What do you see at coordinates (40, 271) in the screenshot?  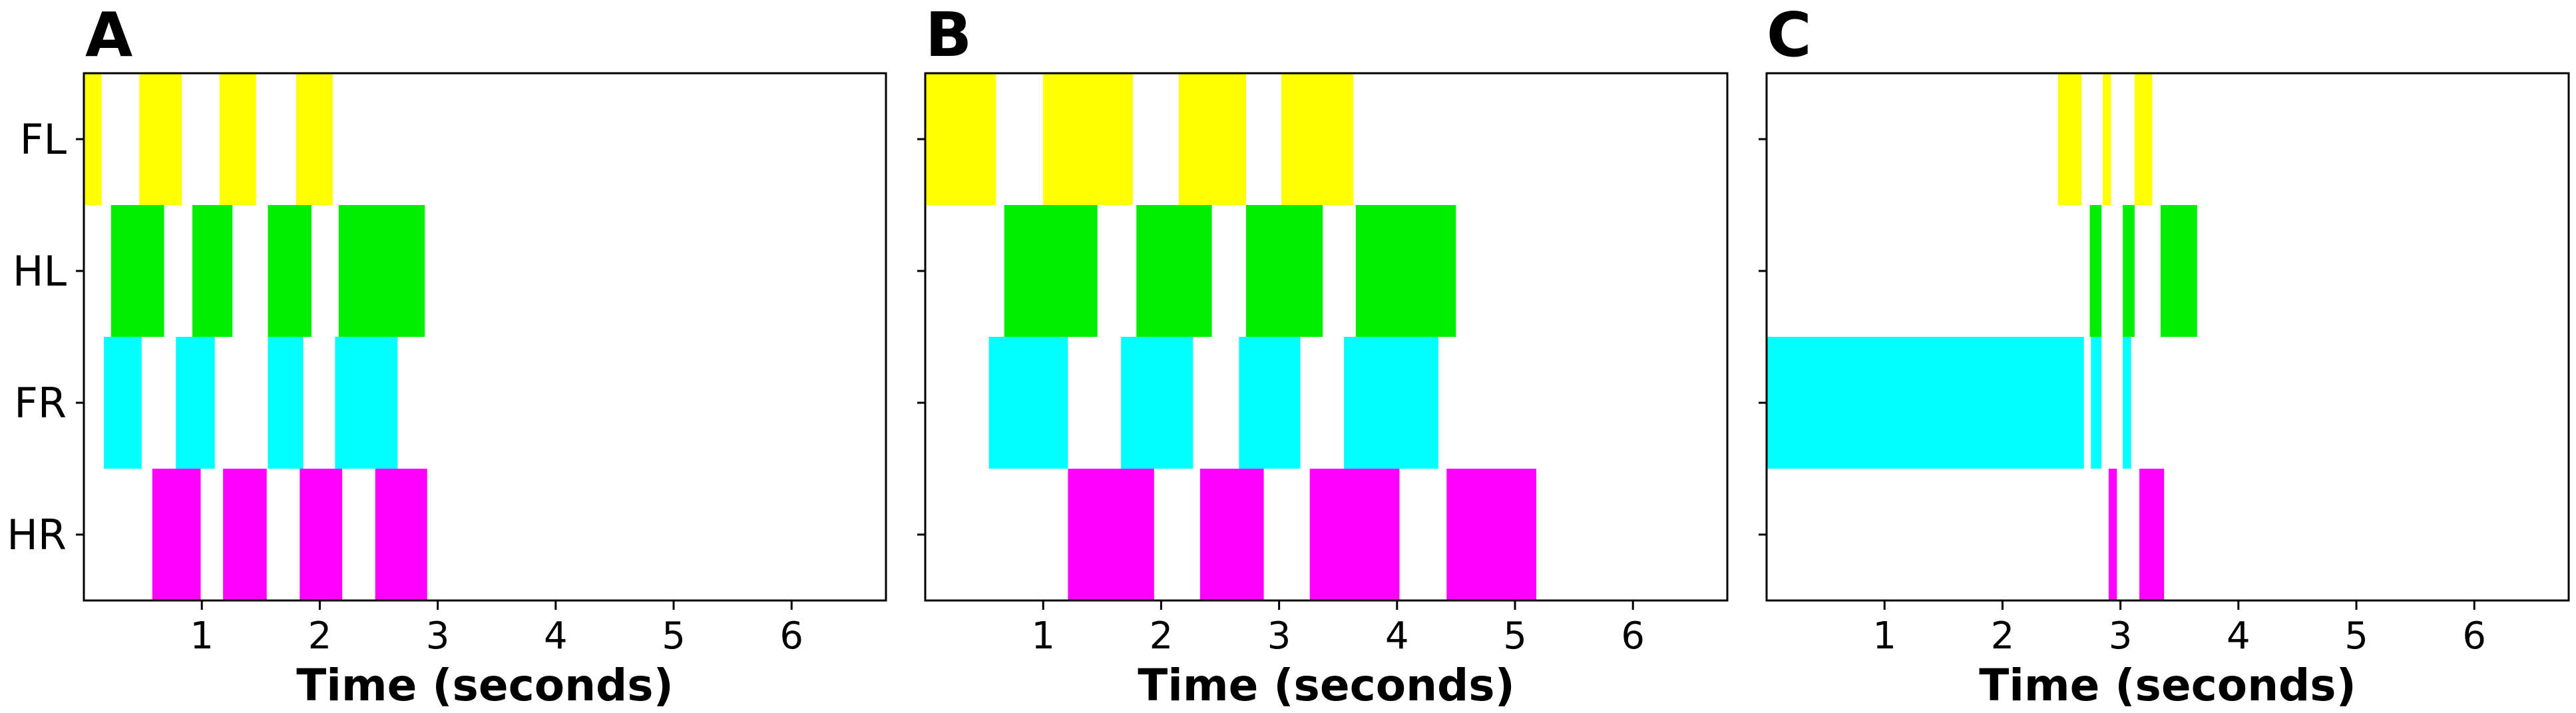 I see `leg-label-hl: HL` at bounding box center [40, 271].